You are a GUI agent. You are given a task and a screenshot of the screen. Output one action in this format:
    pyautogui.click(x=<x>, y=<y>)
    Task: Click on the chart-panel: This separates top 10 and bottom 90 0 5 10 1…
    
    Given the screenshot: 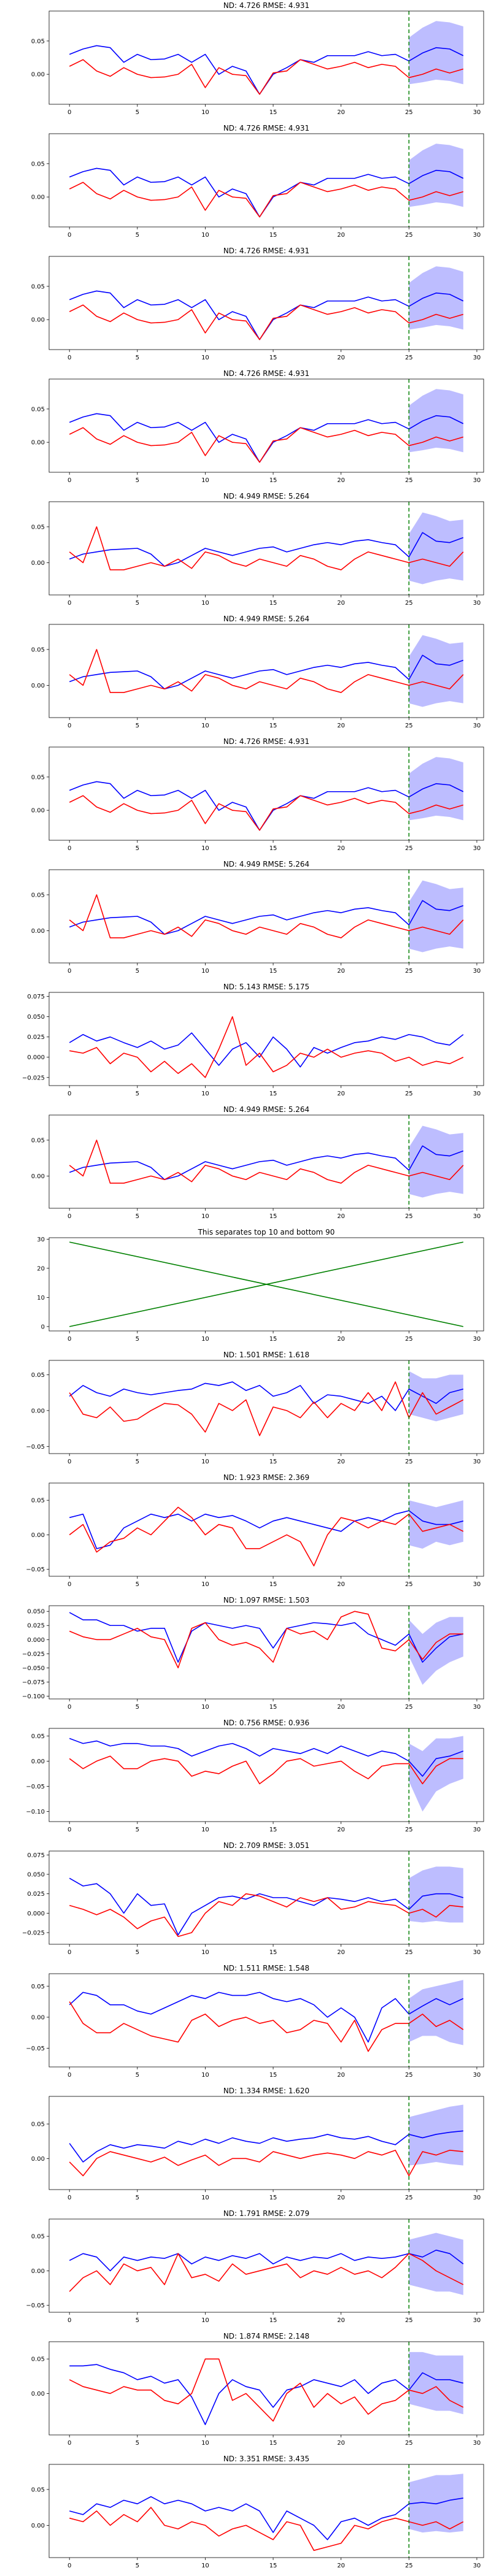 What is the action you would take?
    pyautogui.click(x=260, y=1285)
    